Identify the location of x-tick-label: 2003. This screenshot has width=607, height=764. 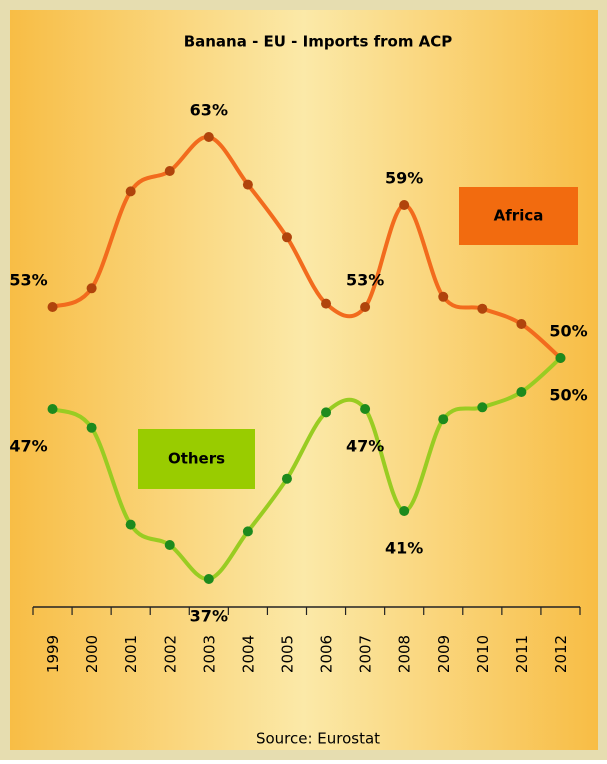
(209, 654).